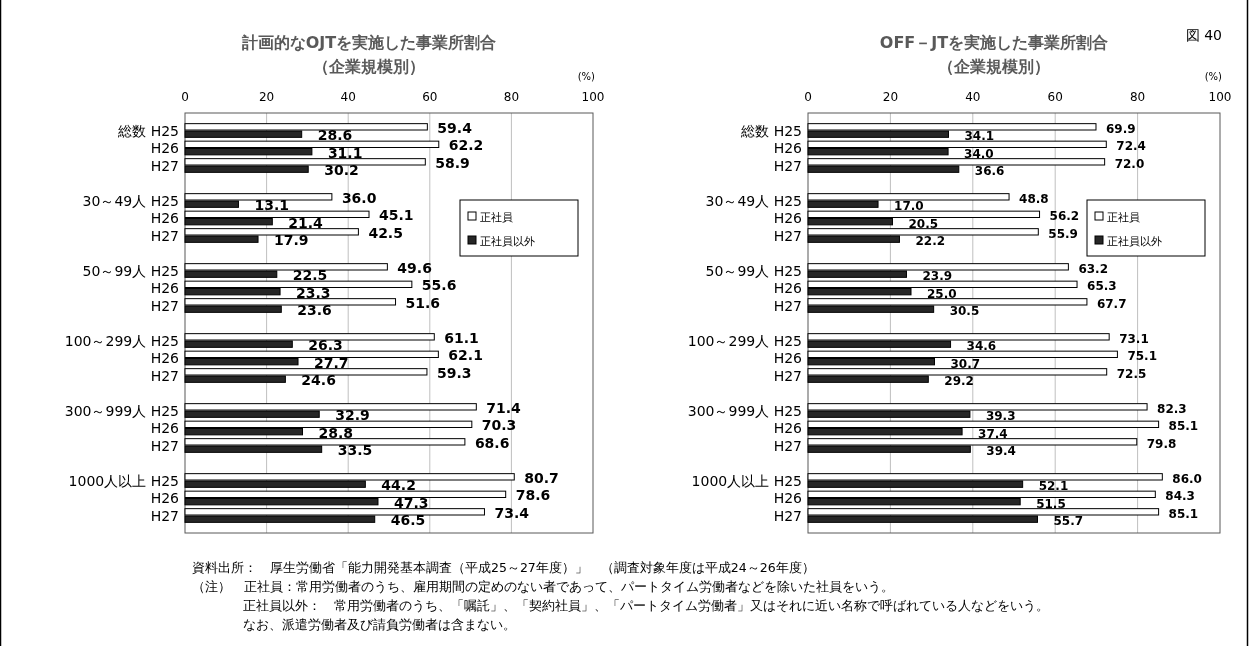 The width and height of the screenshot is (1249, 646). What do you see at coordinates (313, 292) in the screenshot?
I see `data-label: 23.3` at bounding box center [313, 292].